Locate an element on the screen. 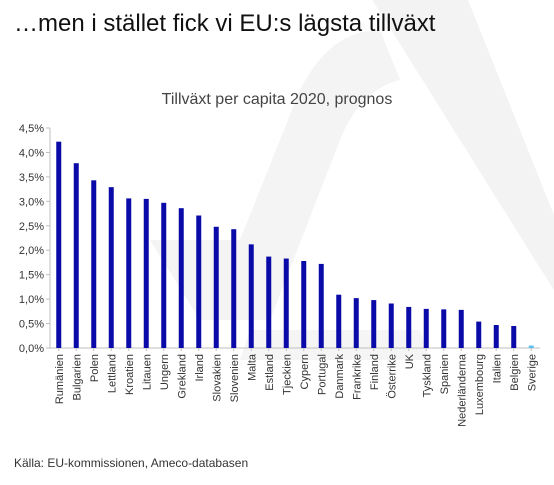  x-tick-label: Spanien is located at coordinates (445, 374).